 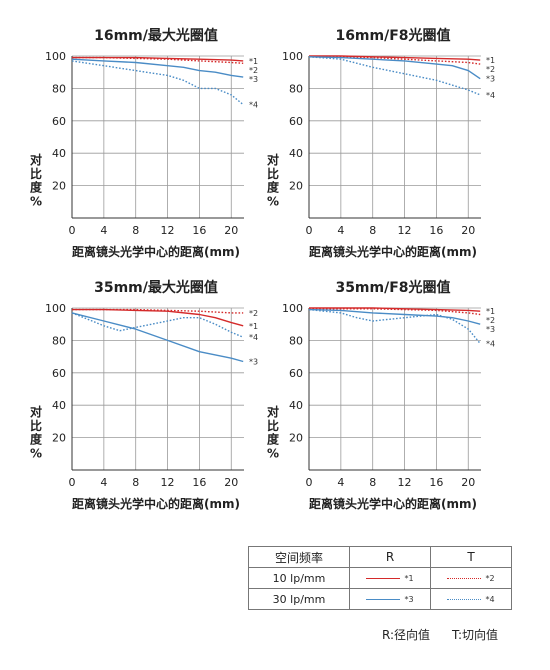 What do you see at coordinates (409, 578) in the screenshot?
I see `legend-tag: *1` at bounding box center [409, 578].